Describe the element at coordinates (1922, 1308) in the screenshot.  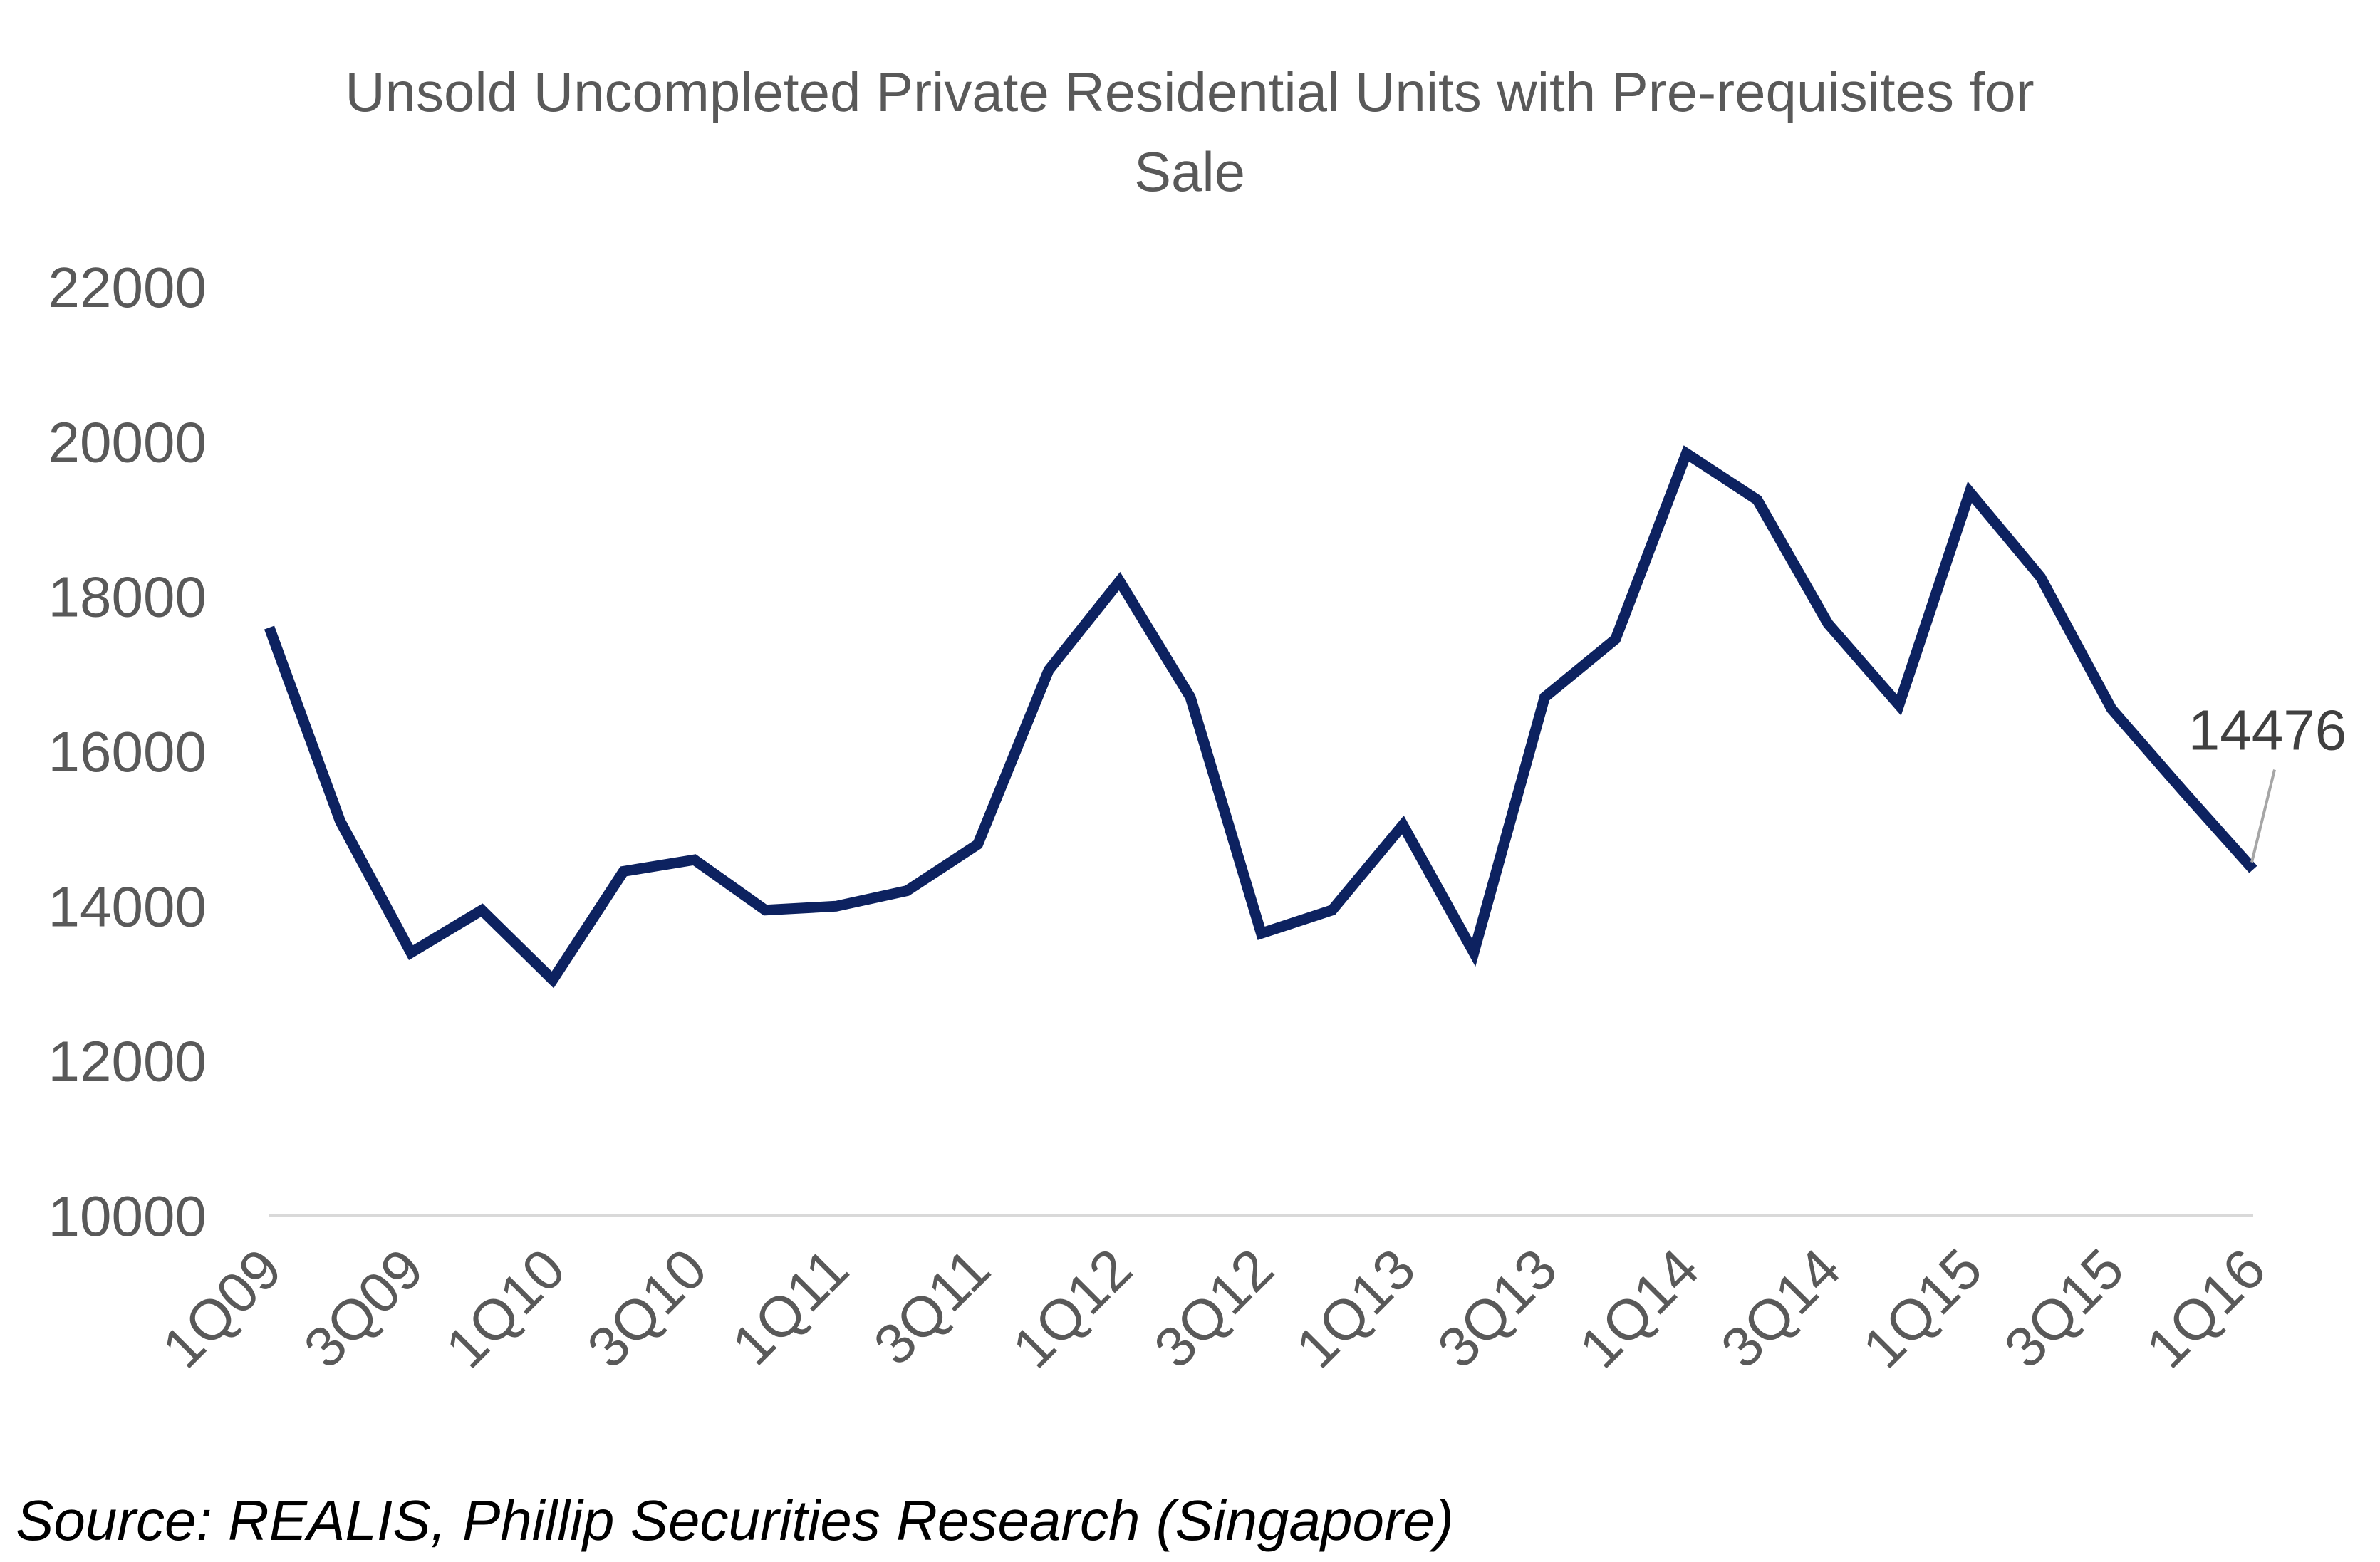
I see `x-tick-label: 1Q15` at that location.